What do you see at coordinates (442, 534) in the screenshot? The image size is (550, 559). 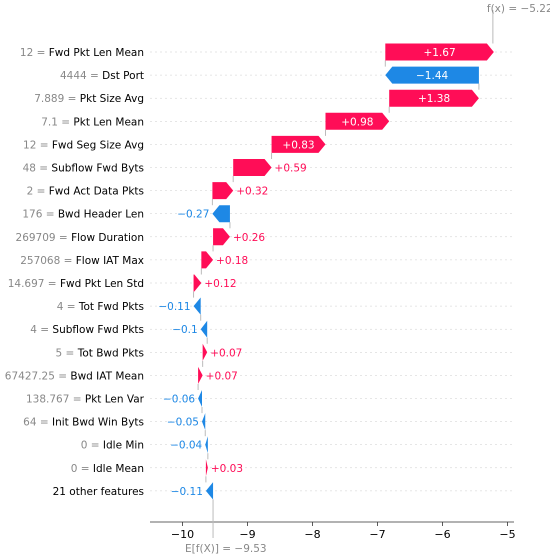 I see `x-tick-label: −6` at bounding box center [442, 534].